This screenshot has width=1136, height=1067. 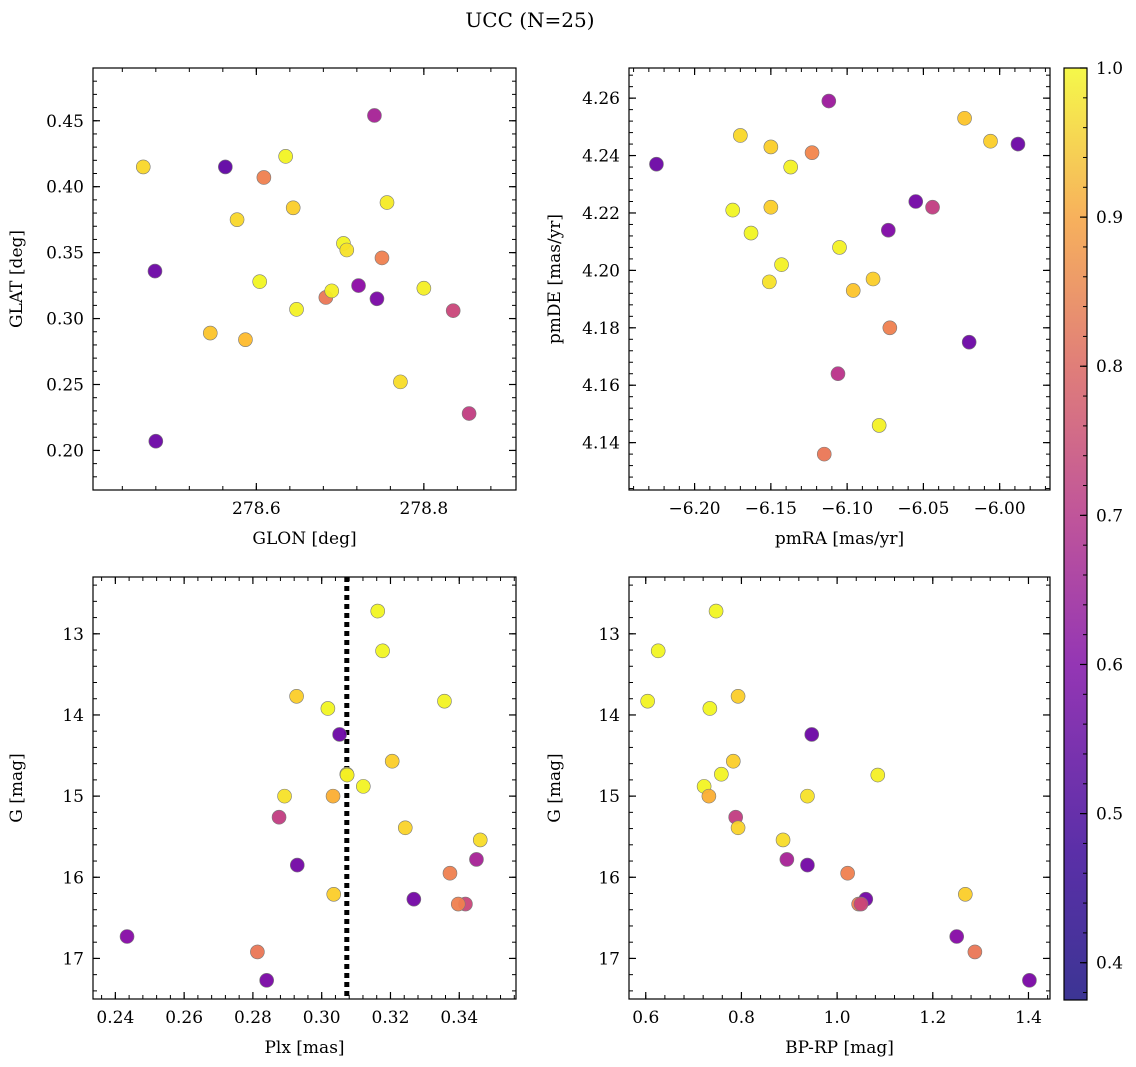 What do you see at coordinates (601, 444) in the screenshot?
I see `y-tick-label: 4.14` at bounding box center [601, 444].